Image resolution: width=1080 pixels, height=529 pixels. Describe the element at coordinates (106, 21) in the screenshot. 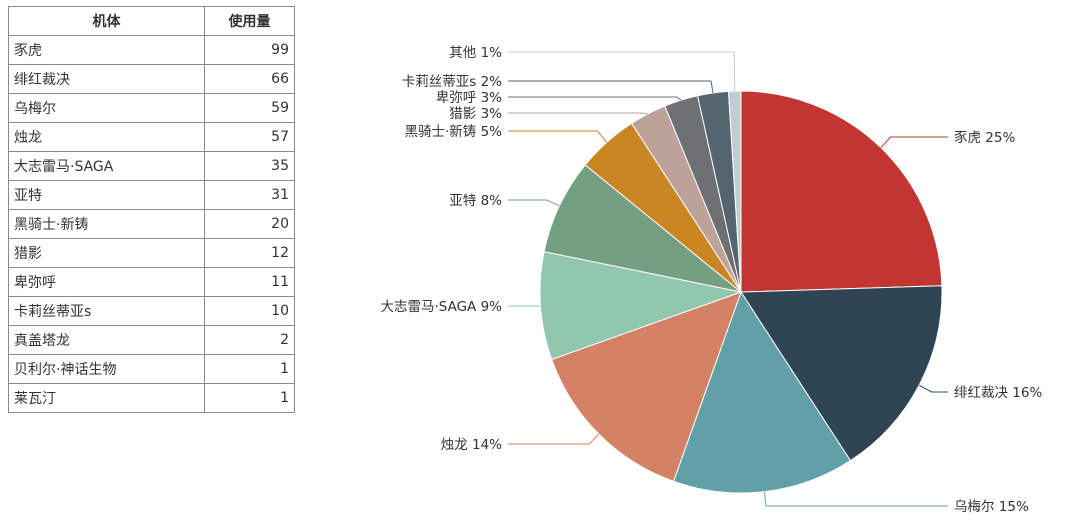

I see `column-header-mech: 机体` at that location.